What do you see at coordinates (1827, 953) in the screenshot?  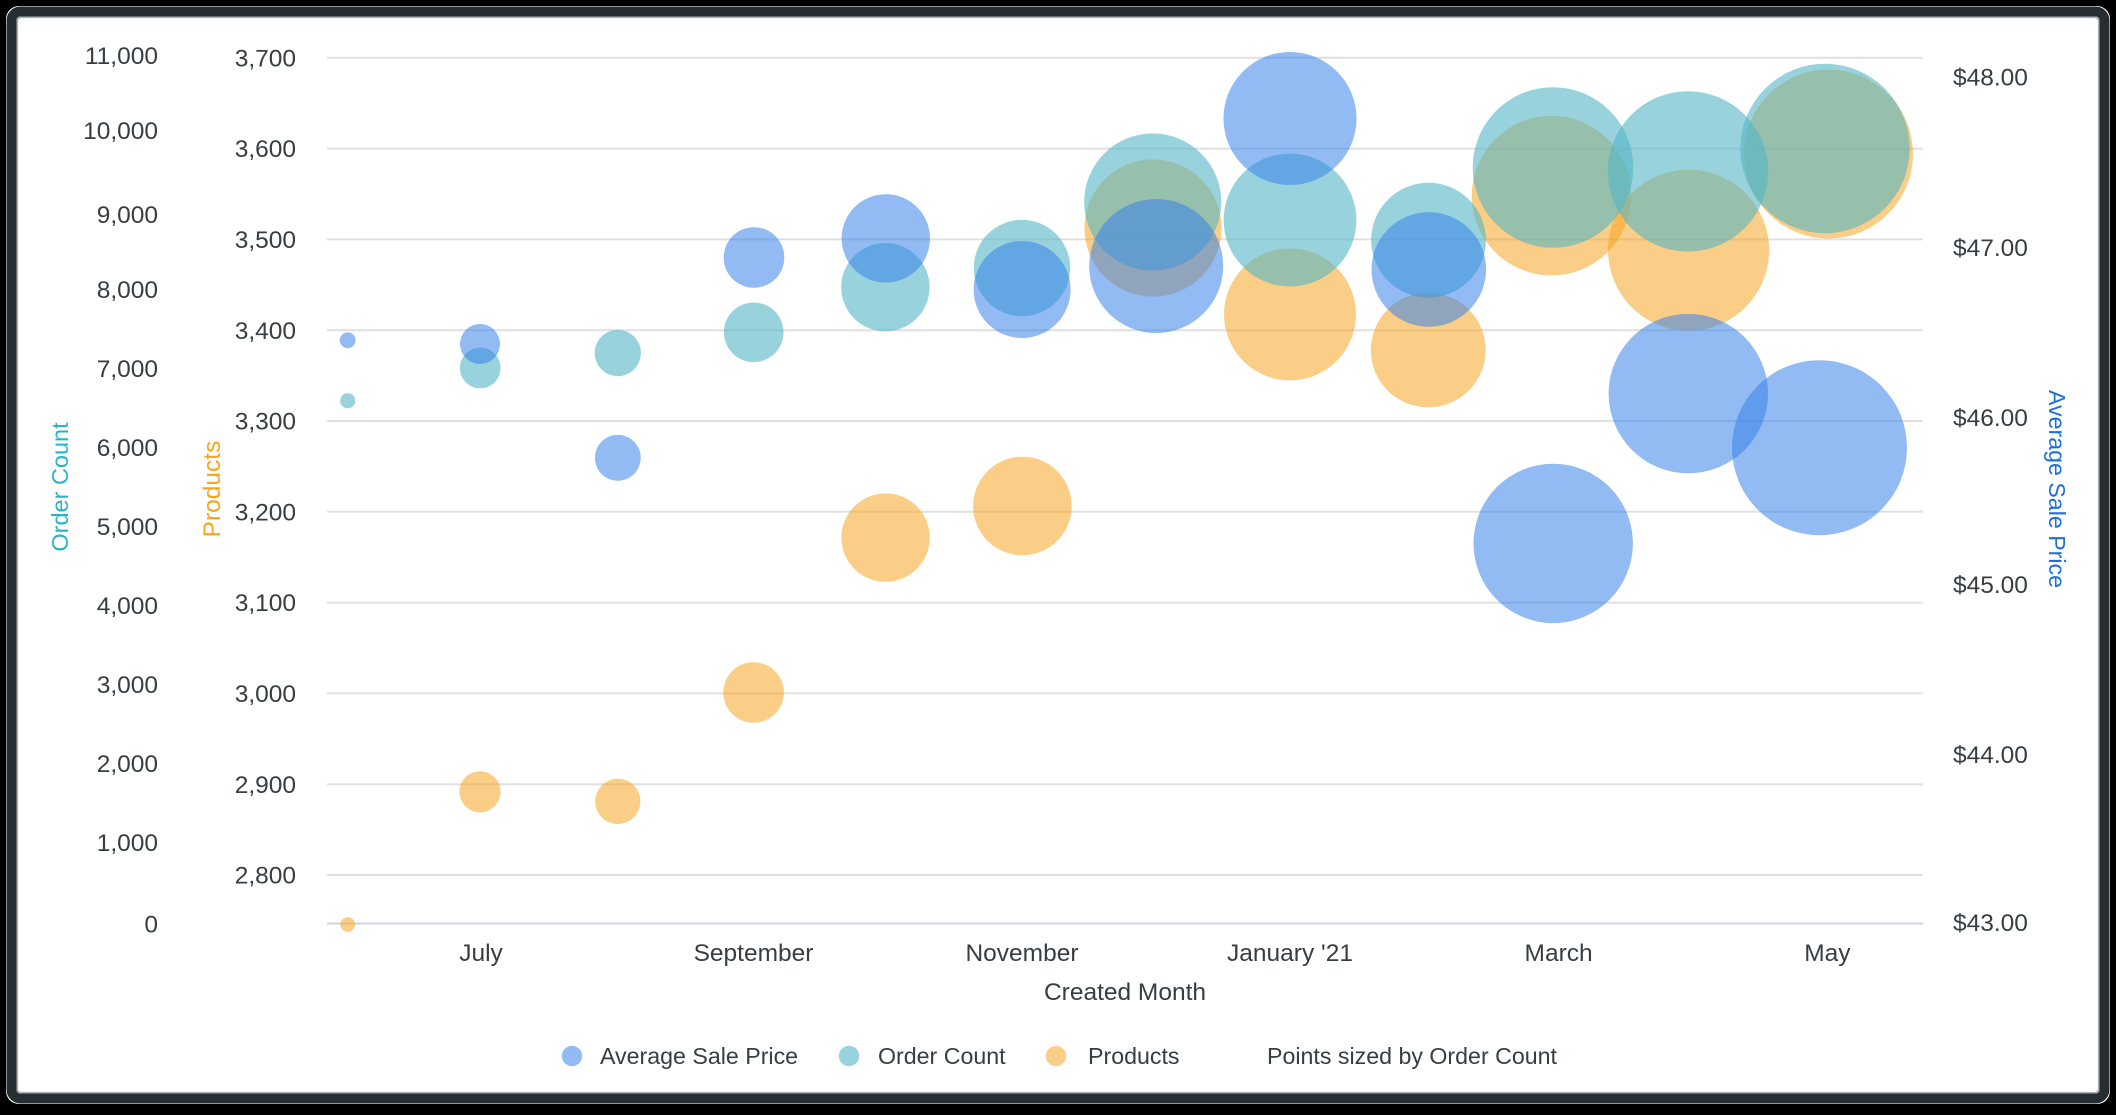 I see `svg-text: May` at bounding box center [1827, 953].